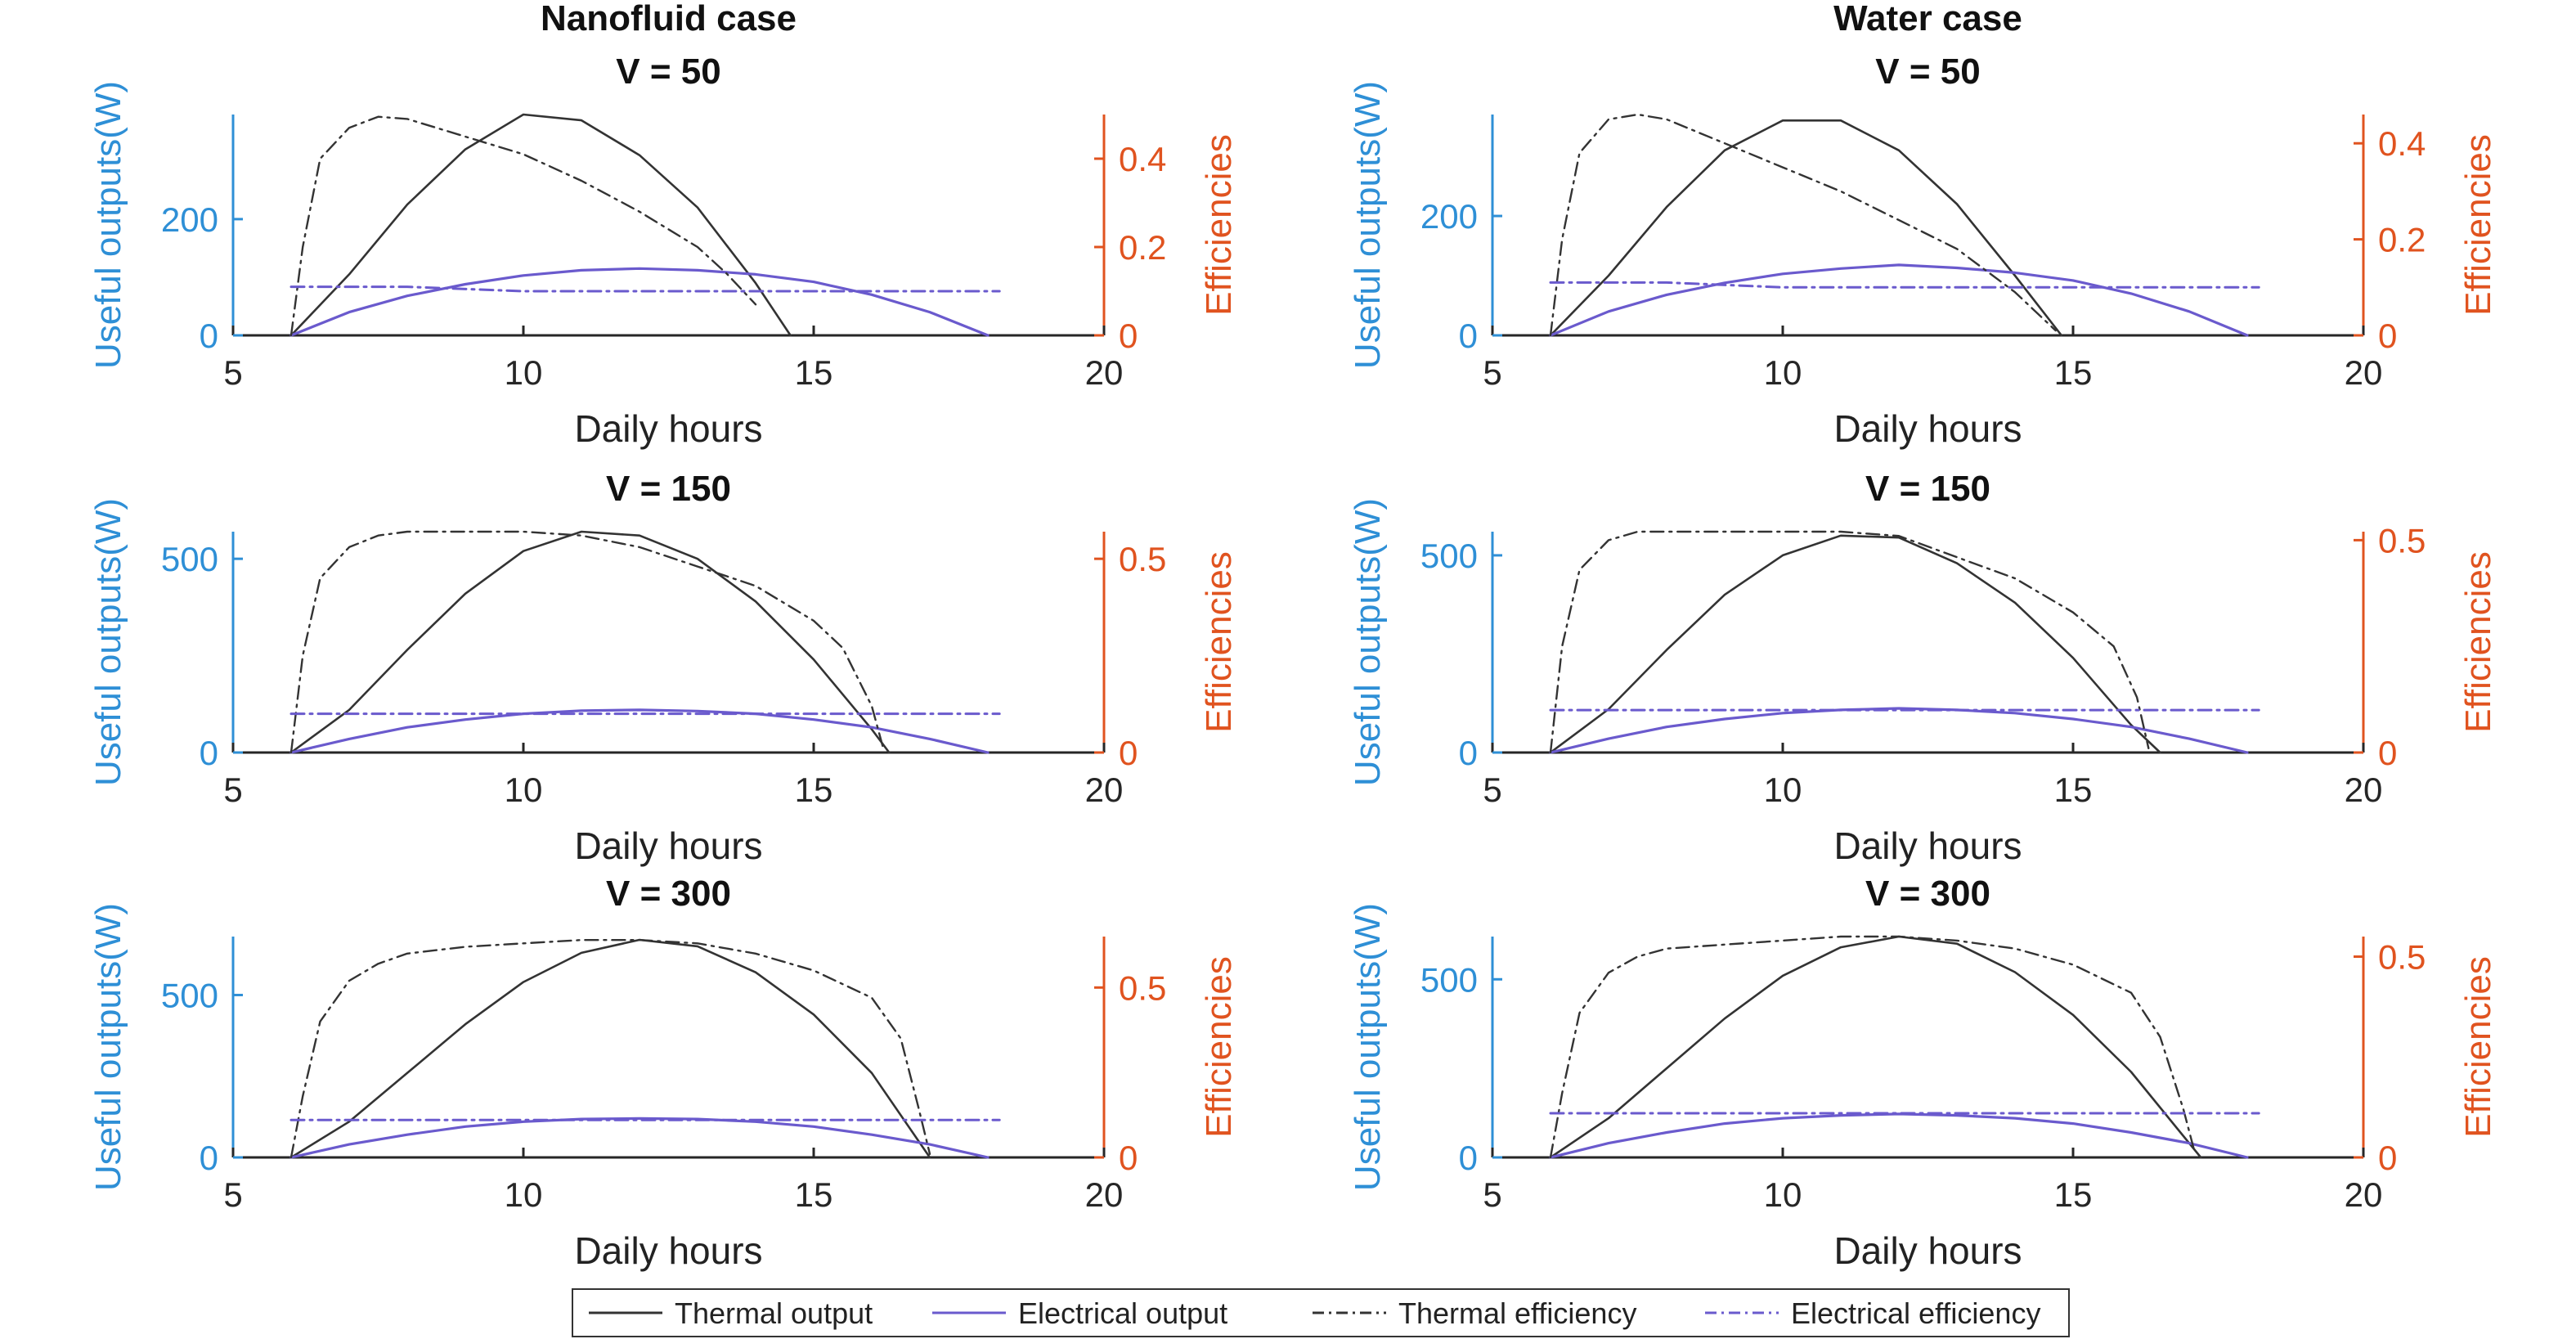 This screenshot has height=1339, width=2576. Describe the element at coordinates (1517, 1313) in the screenshot. I see `legend-label: Thermal efficiency` at that location.